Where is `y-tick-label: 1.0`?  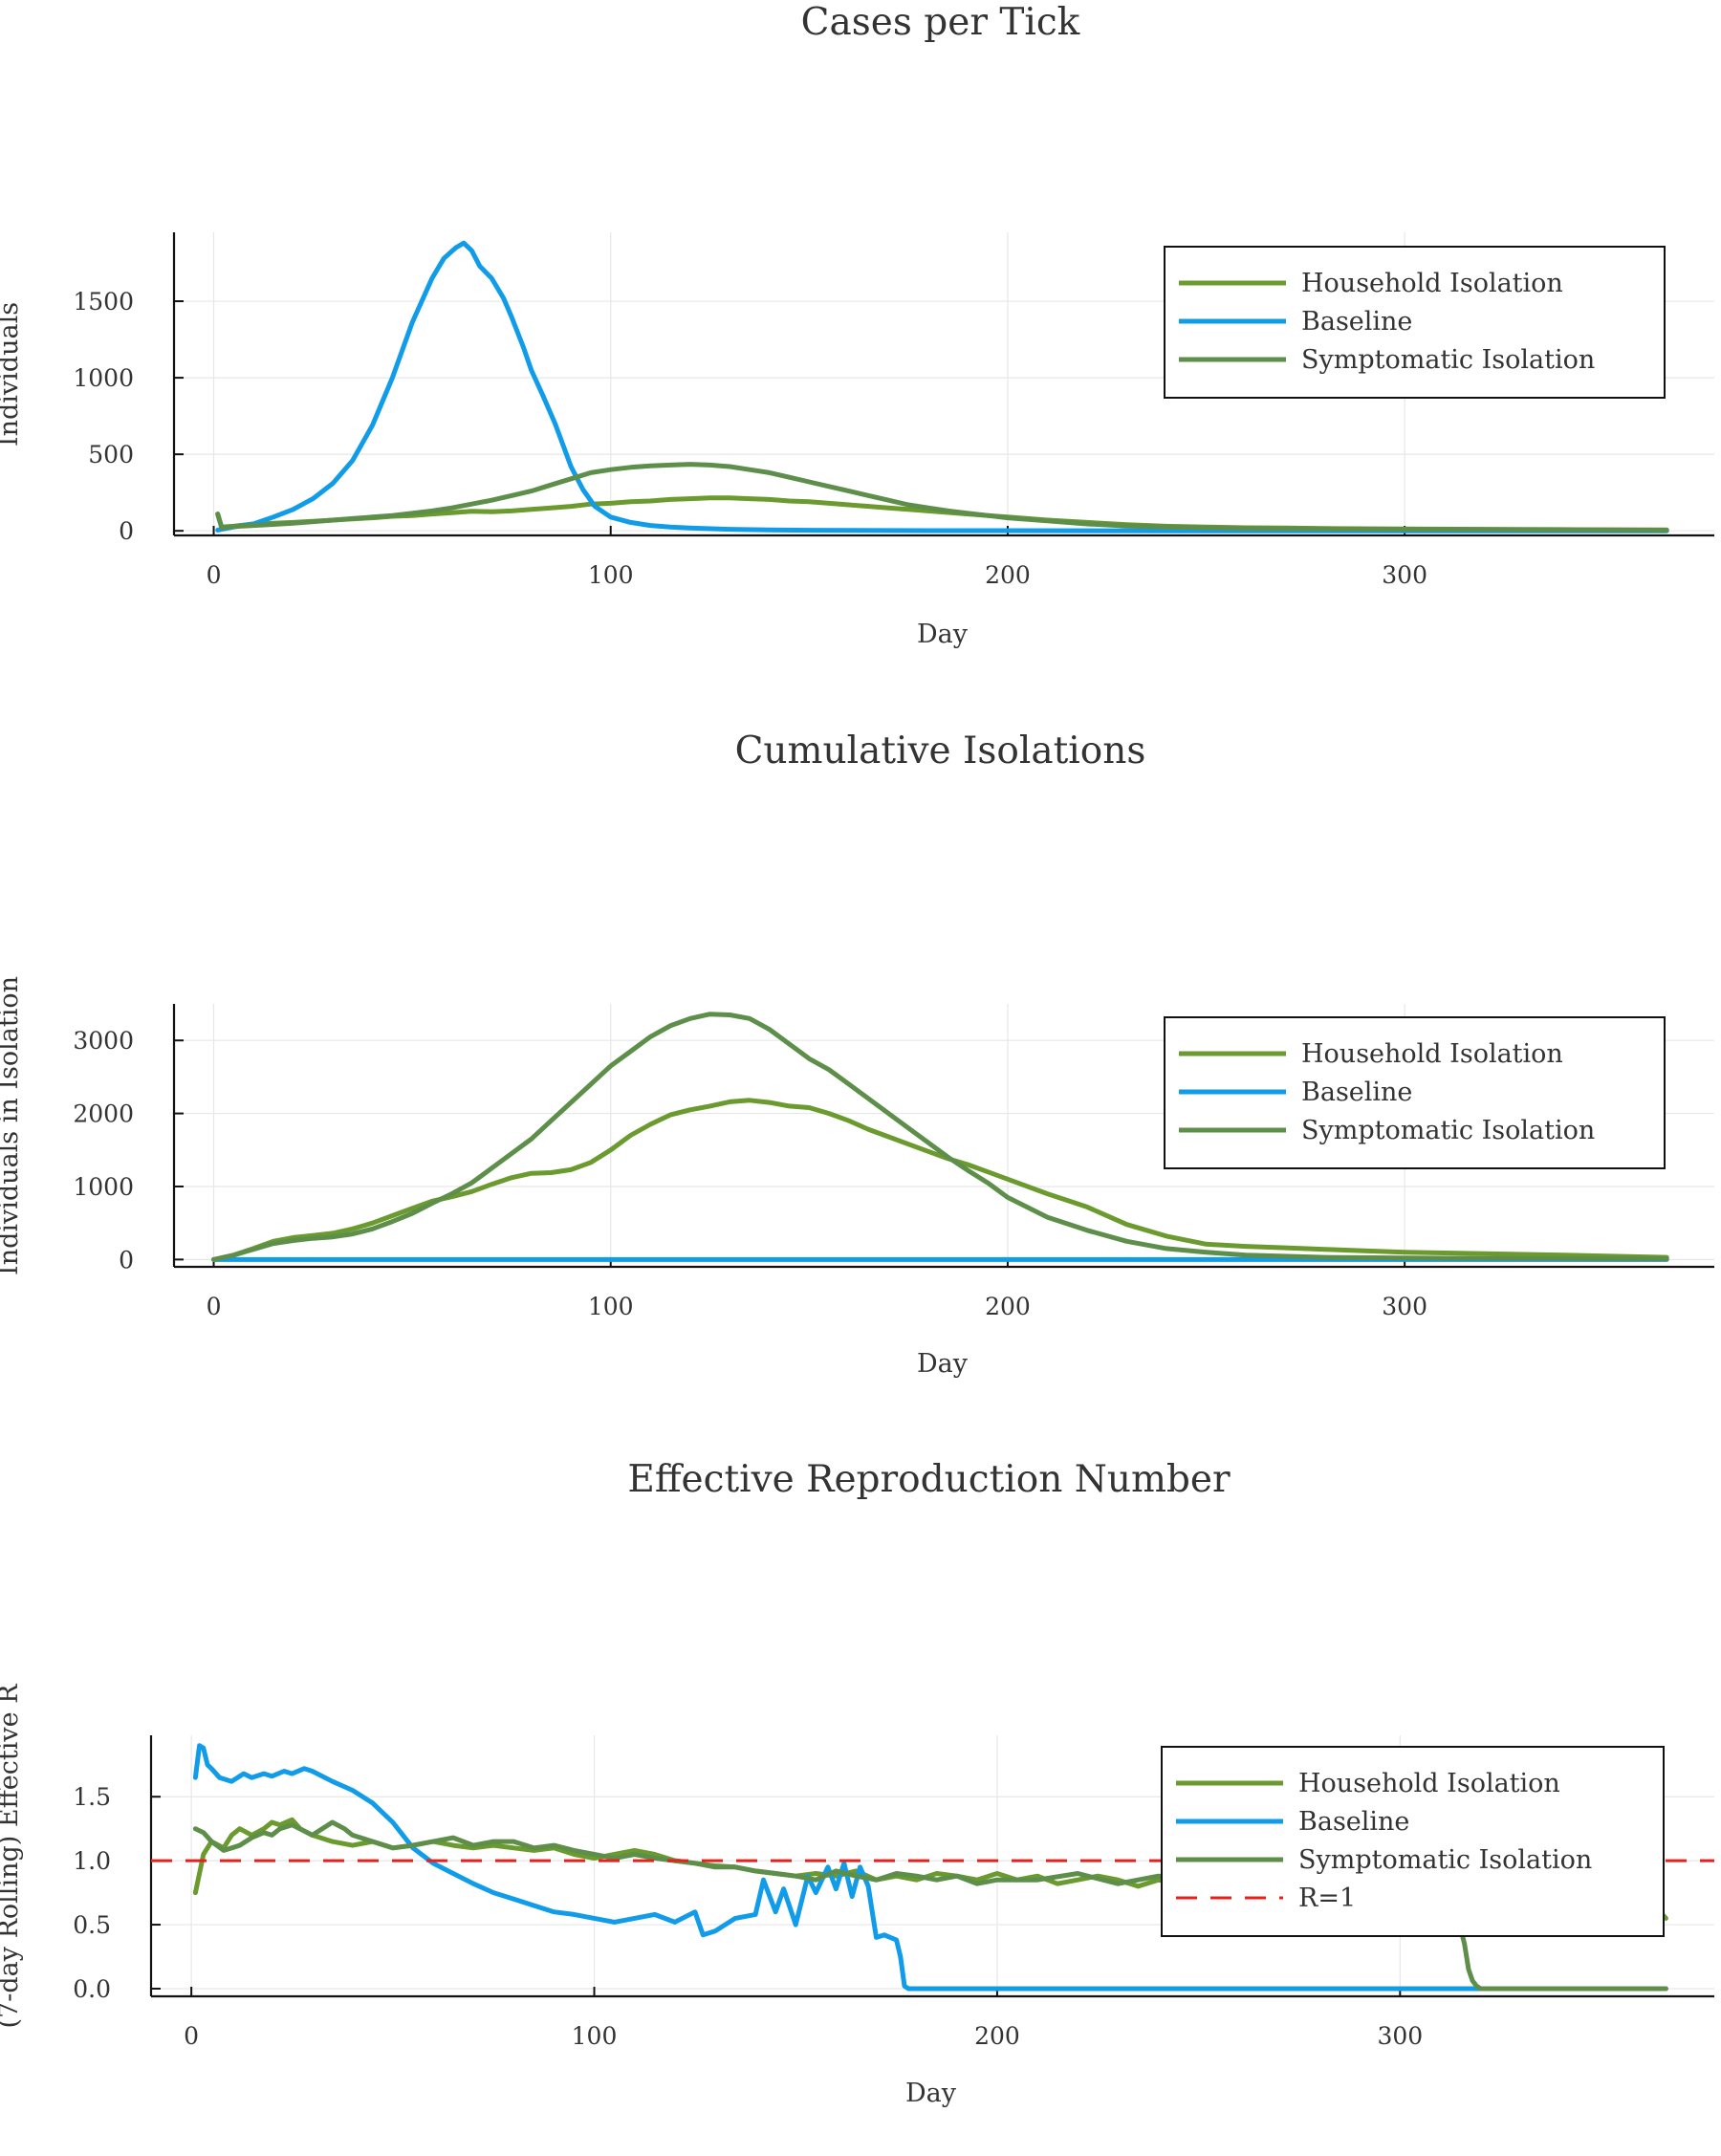 y-tick-label: 1.0 is located at coordinates (92, 1861).